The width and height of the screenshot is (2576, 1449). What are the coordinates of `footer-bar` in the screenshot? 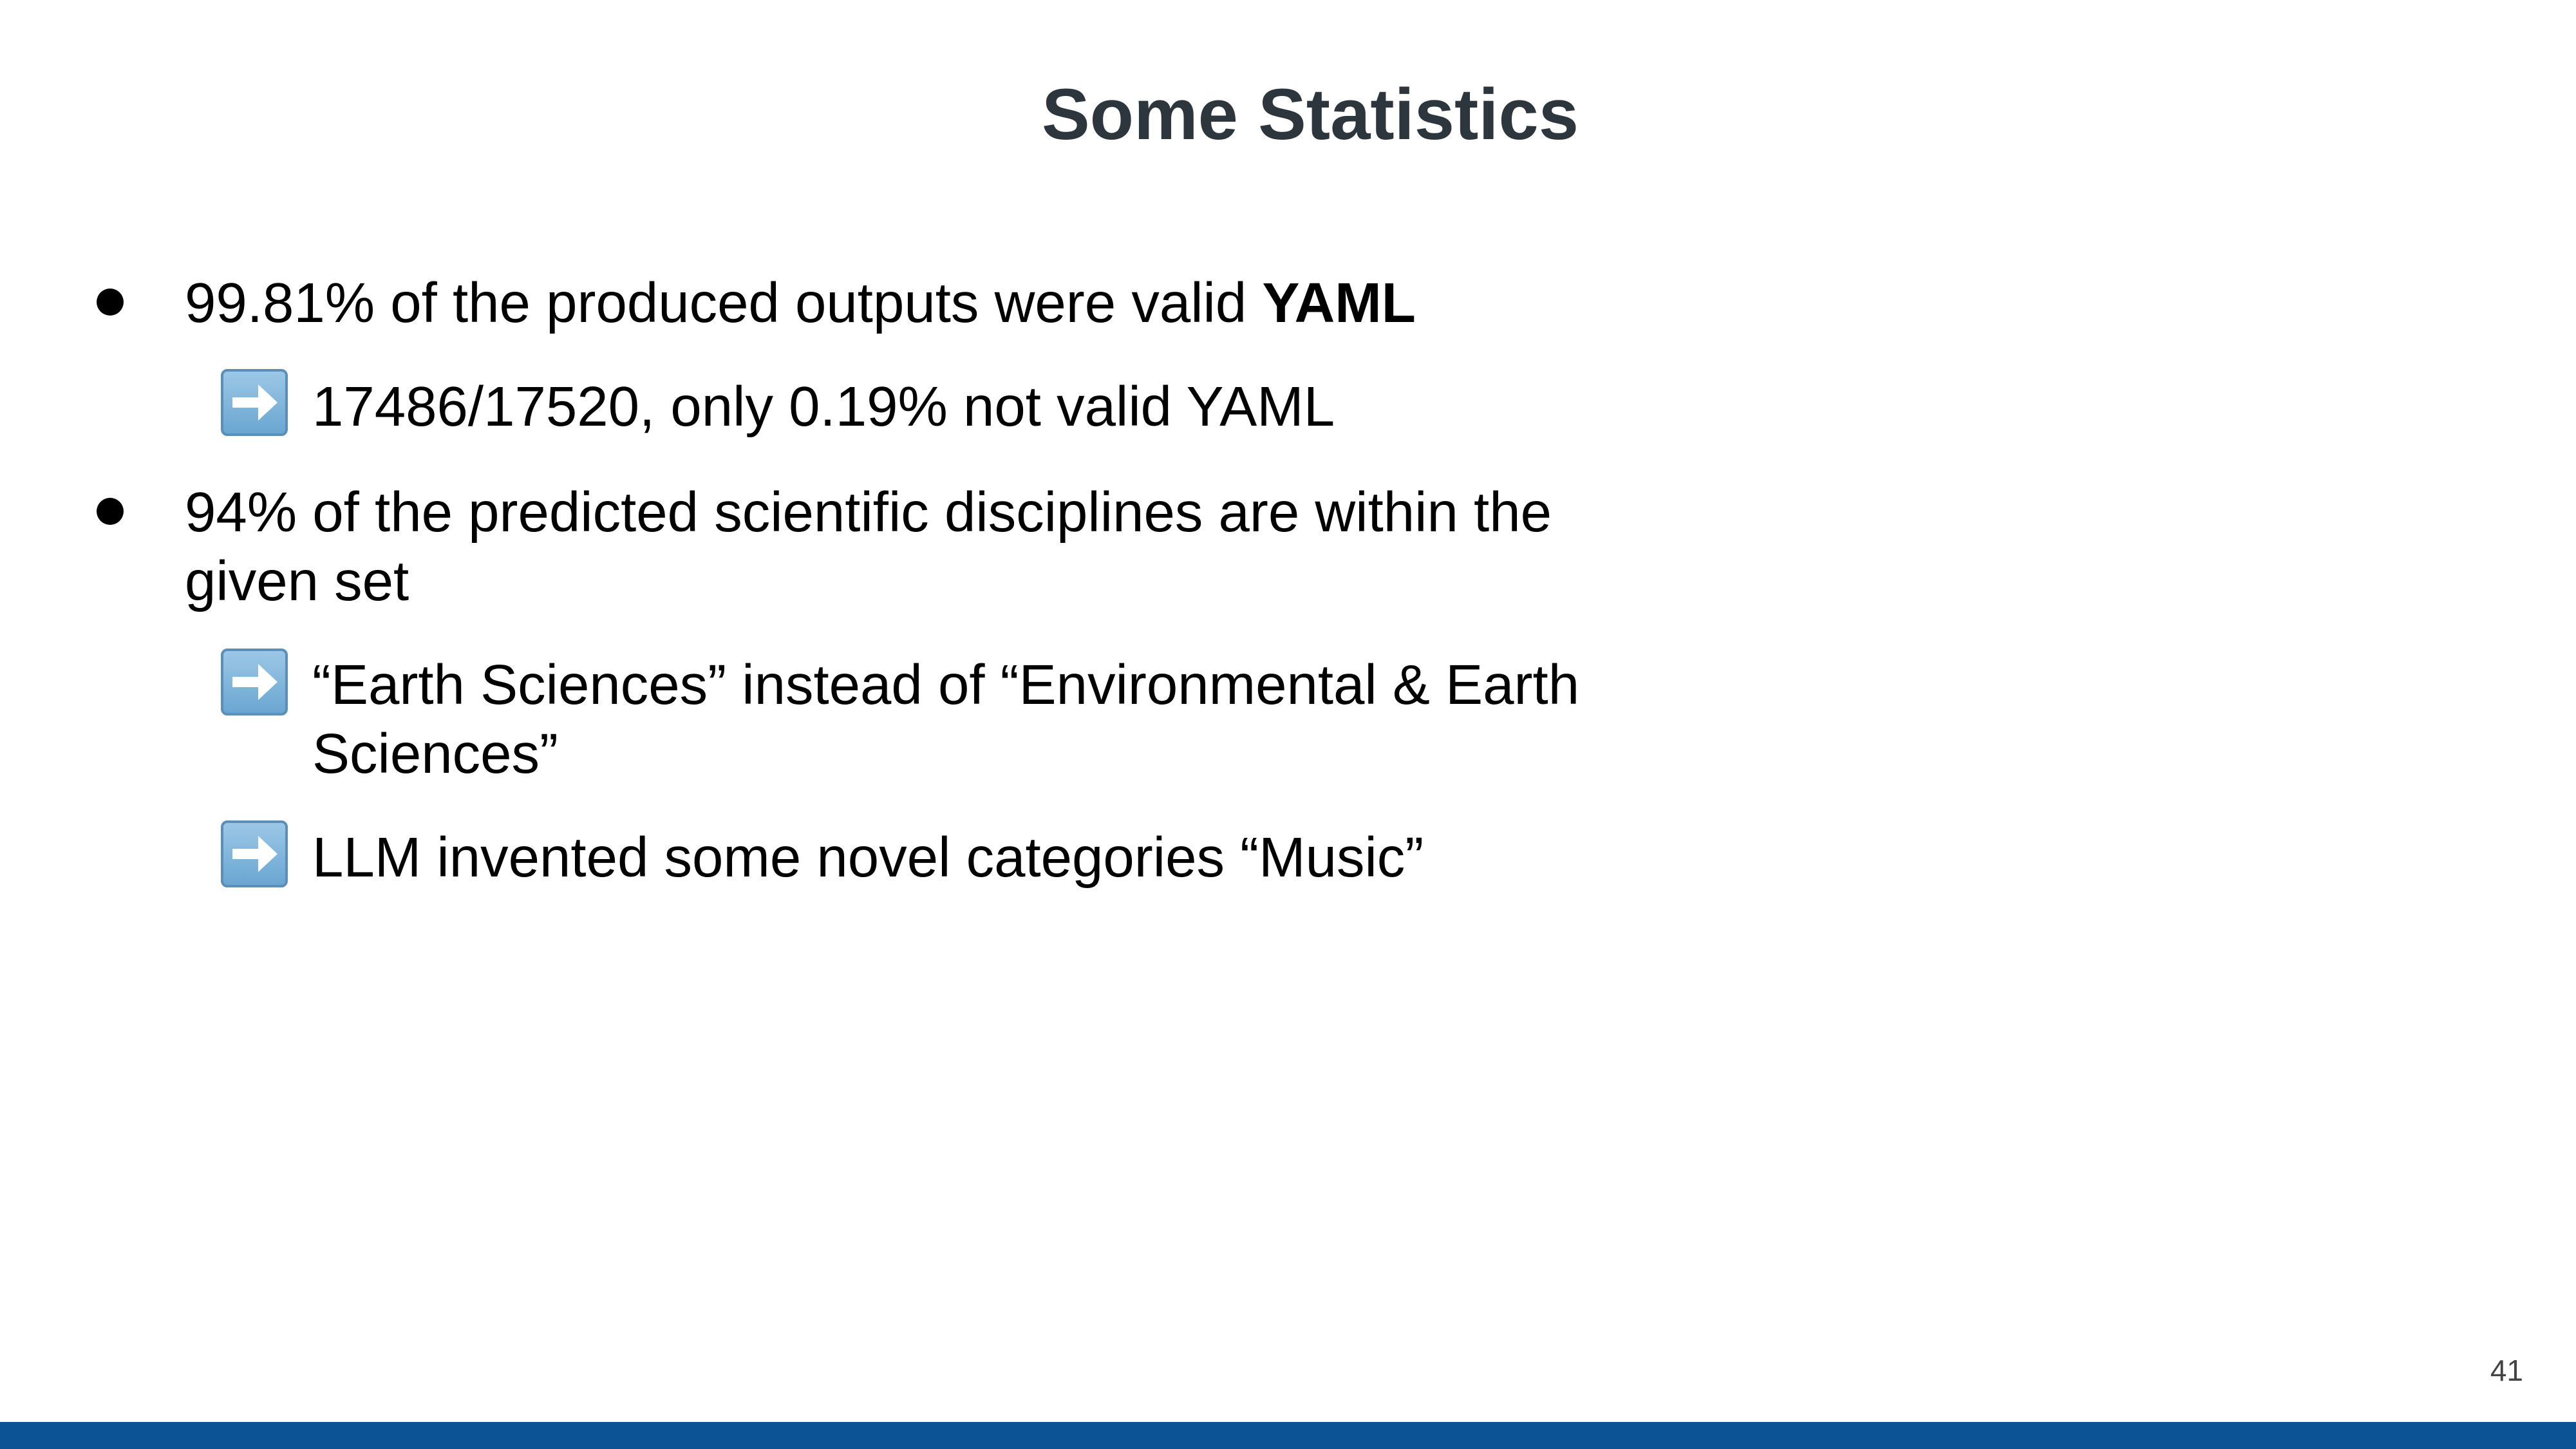 It's located at (1288, 1436).